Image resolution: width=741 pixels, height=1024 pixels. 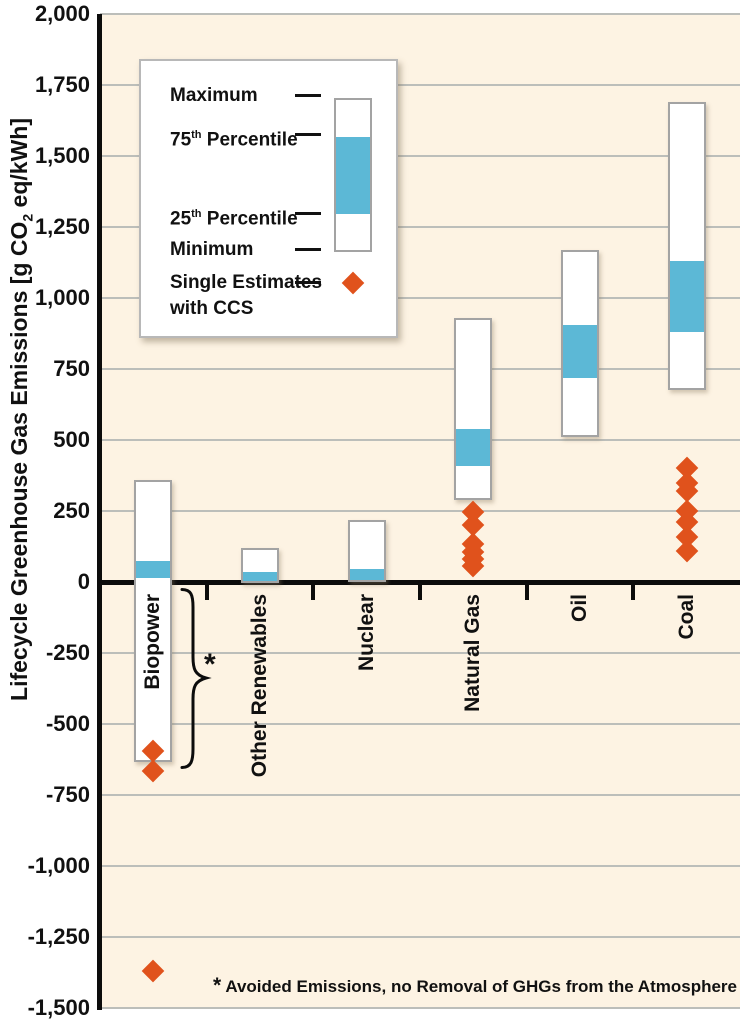 What do you see at coordinates (260, 576) in the screenshot?
I see `iqr-band-other-renewables` at bounding box center [260, 576].